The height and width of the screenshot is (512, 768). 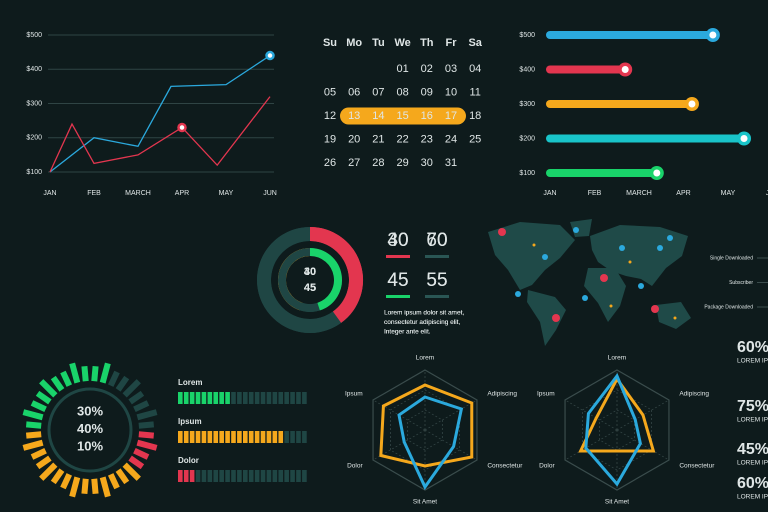 I want to click on day: 23, so click(x=427, y=139).